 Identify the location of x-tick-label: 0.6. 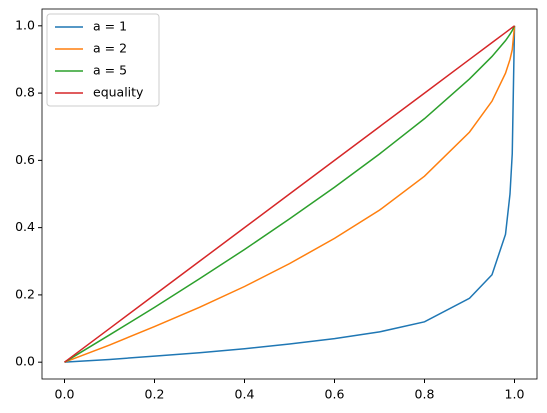
(335, 394).